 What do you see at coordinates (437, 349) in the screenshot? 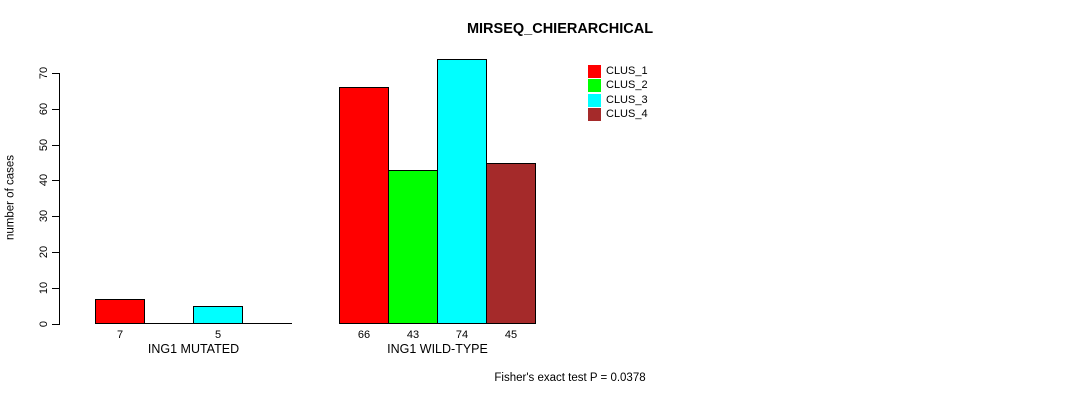
I see `group-label-ing1-wild-type: ING1 WILD-TYPE` at bounding box center [437, 349].